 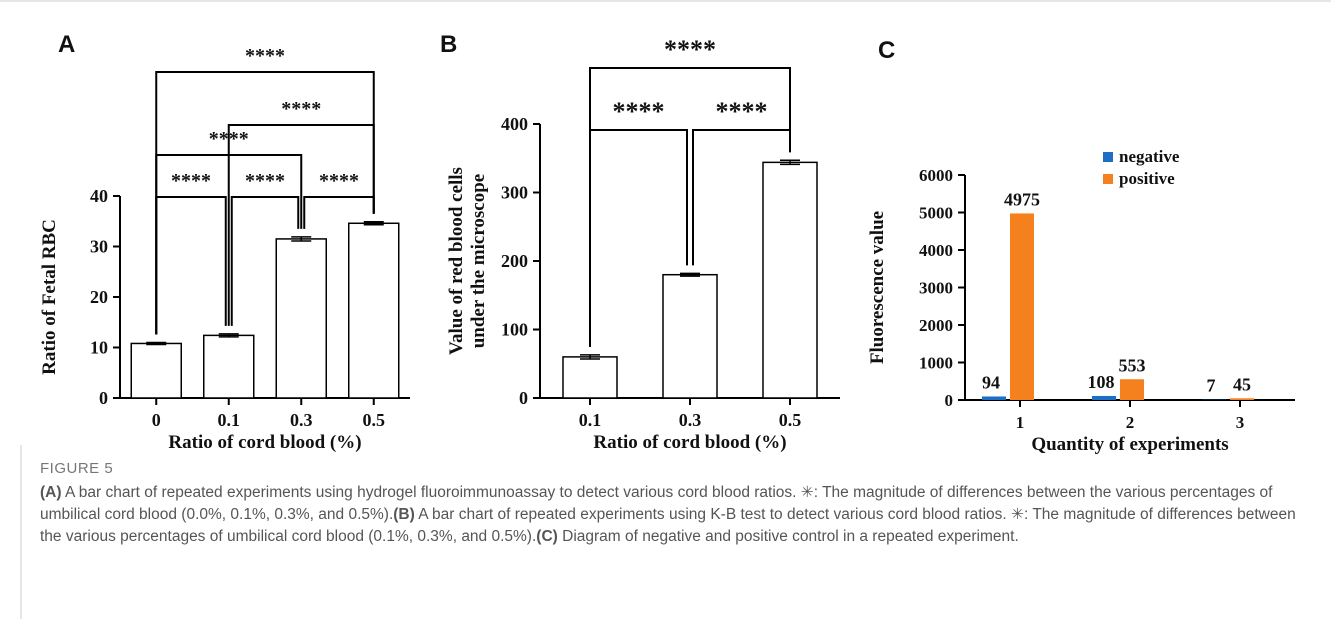 I want to click on data-label: 94, so click(x=991, y=382).